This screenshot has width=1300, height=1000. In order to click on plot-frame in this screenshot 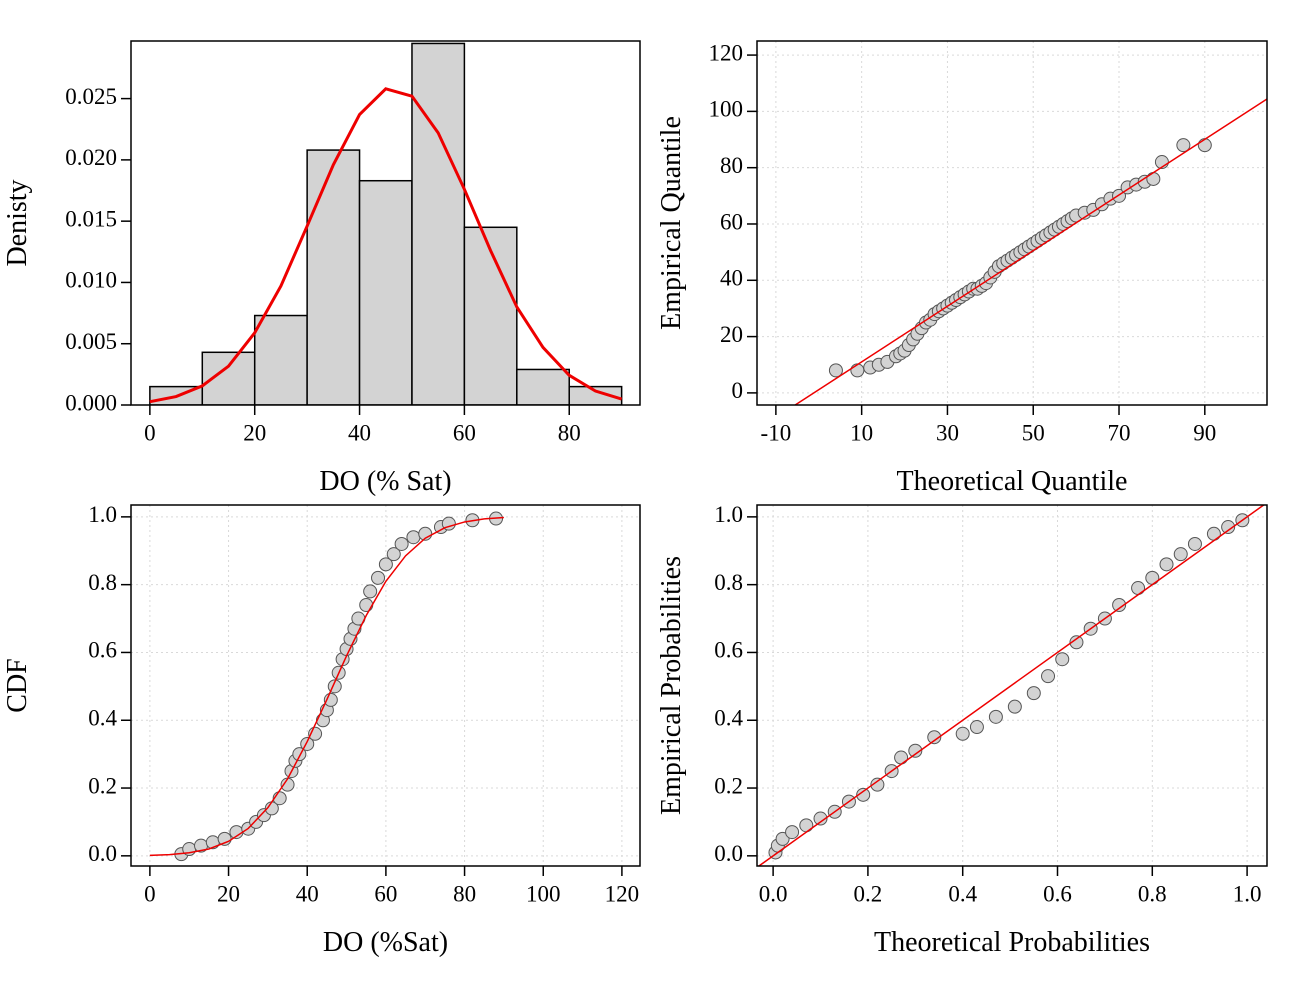, I will do `click(1012, 223)`.